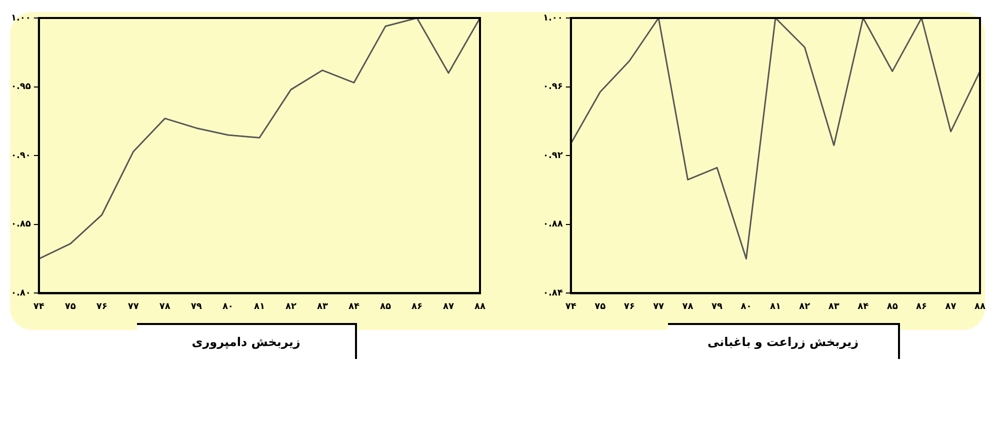 This screenshot has width=998, height=445. What do you see at coordinates (553, 293) in the screenshot?
I see `y-tick-label: ۰.۸۴` at bounding box center [553, 293].